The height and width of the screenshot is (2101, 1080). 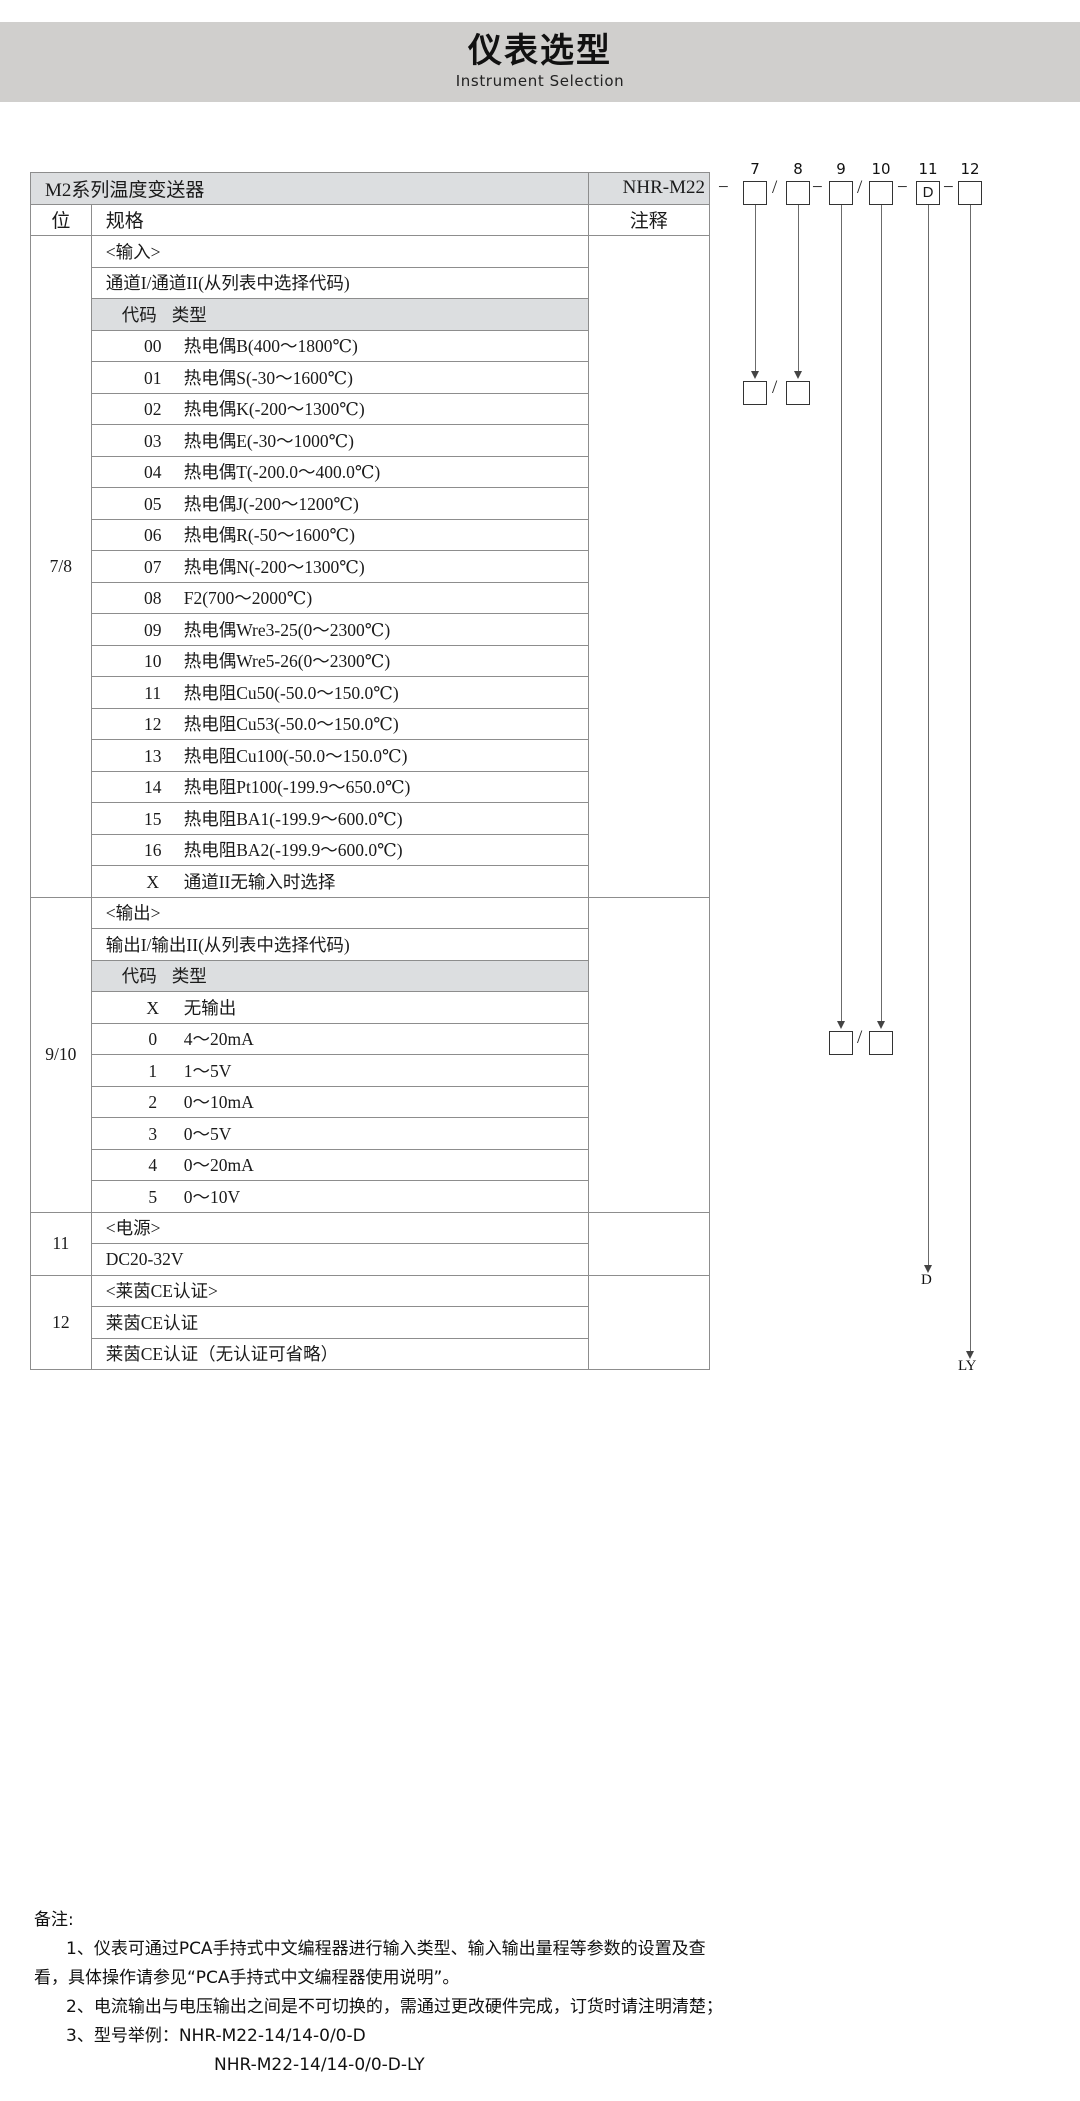 I want to click on table-row: 14 热电阻Pt100(-199.9～650.0℃), so click(x=370, y=786).